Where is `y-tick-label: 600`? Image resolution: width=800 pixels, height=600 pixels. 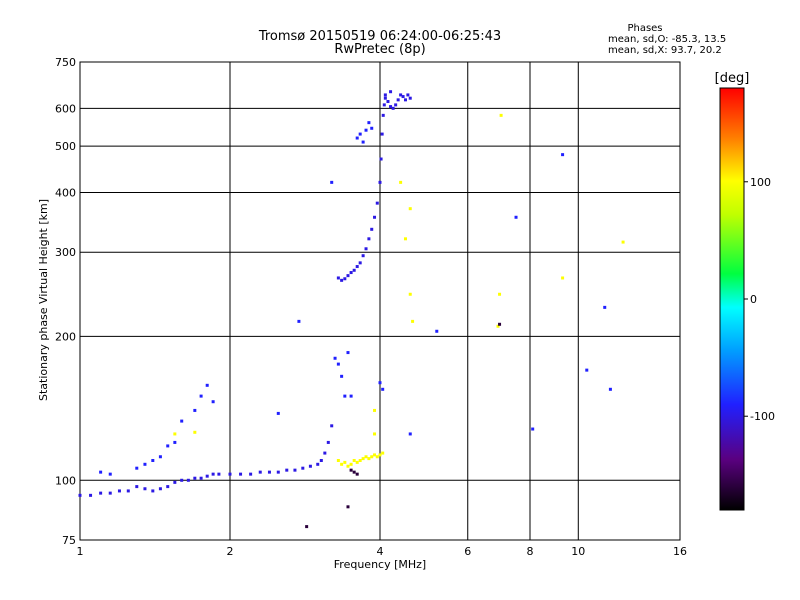 y-tick-label: 600 is located at coordinates (65, 108).